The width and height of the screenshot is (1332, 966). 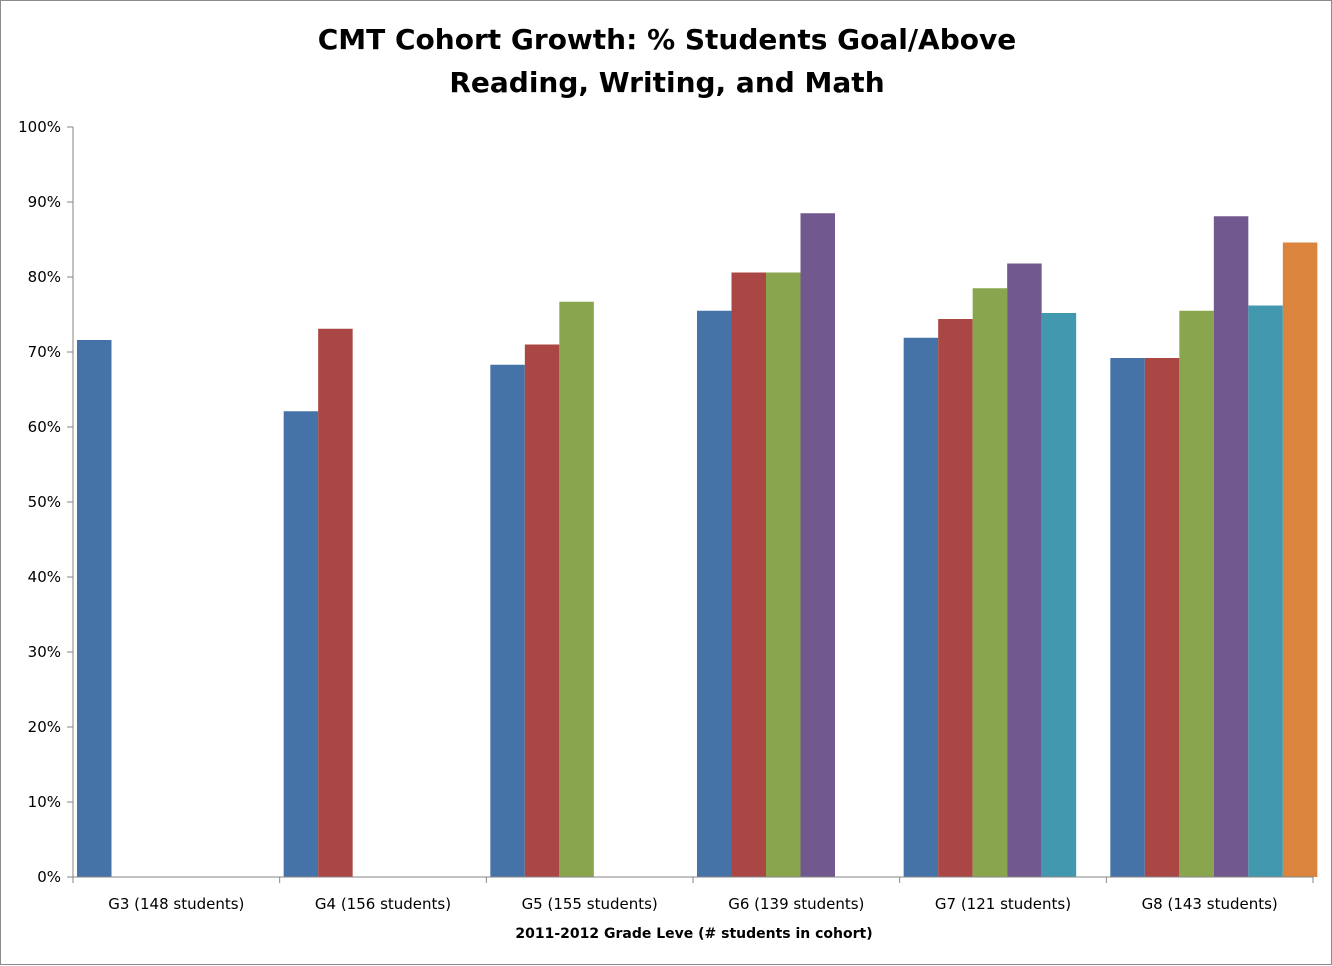 What do you see at coordinates (44, 277) in the screenshot?
I see `y-tick-label: 80%` at bounding box center [44, 277].